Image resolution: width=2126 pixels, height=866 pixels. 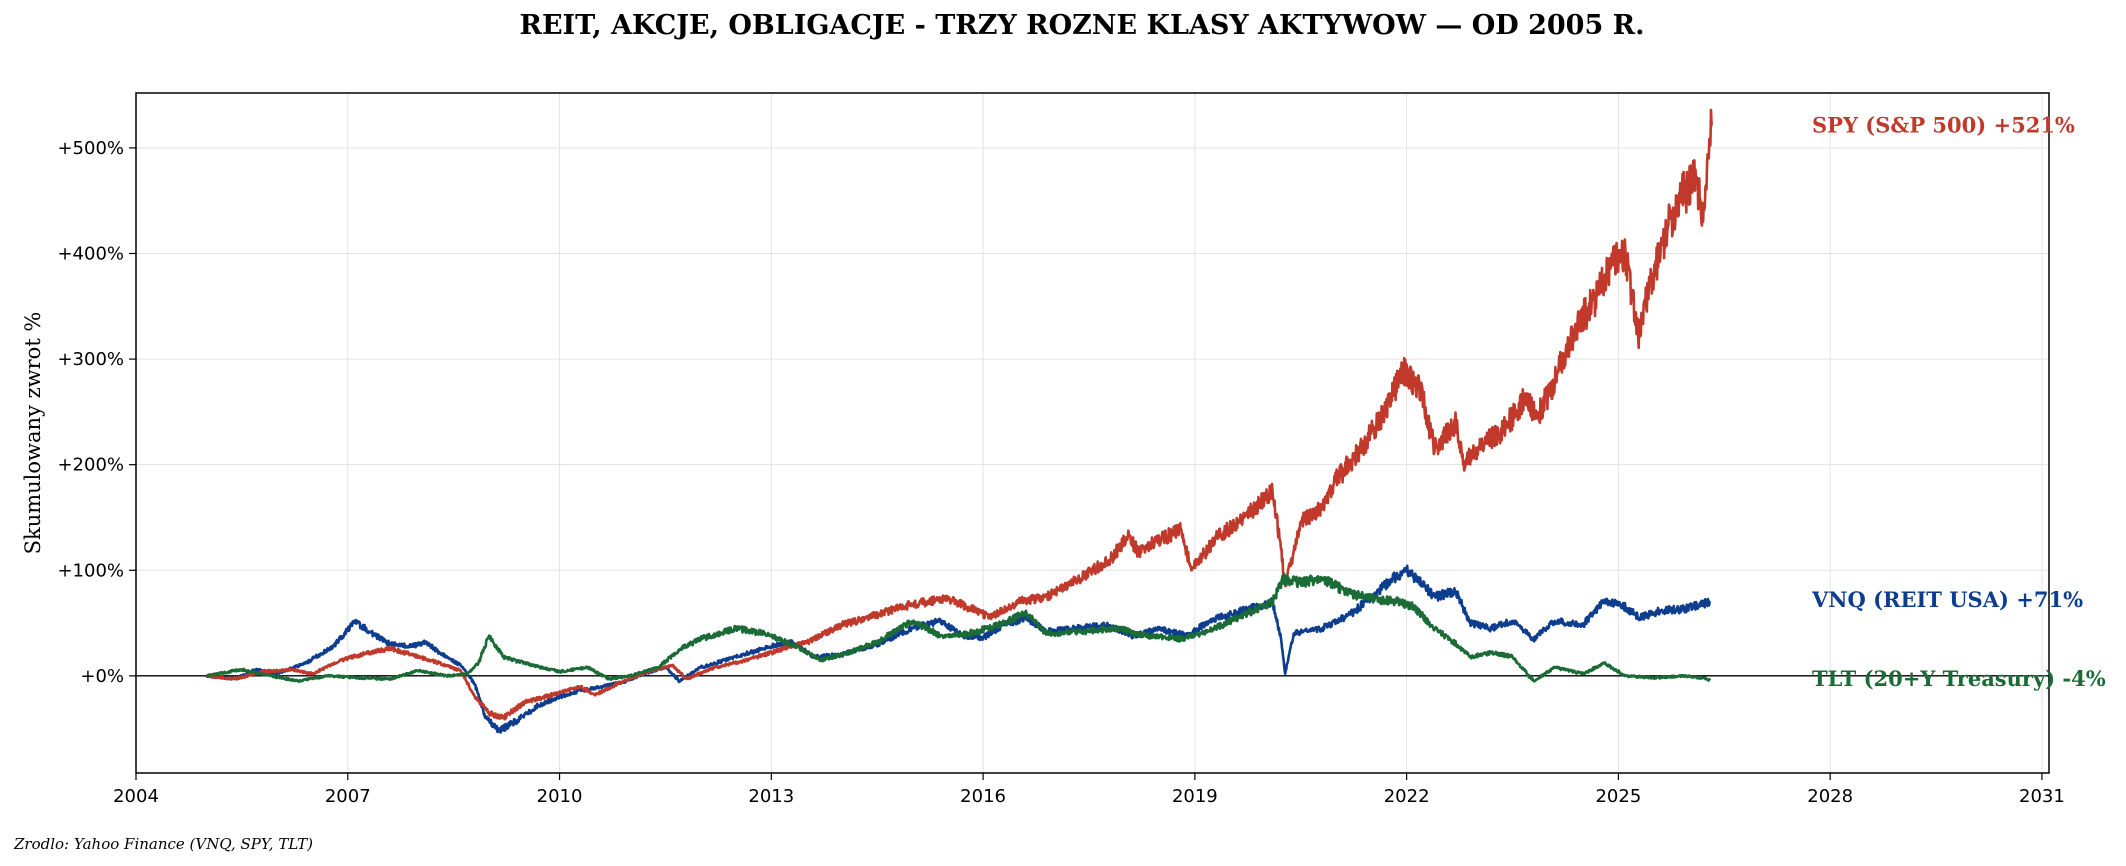 What do you see at coordinates (1407, 796) in the screenshot?
I see `x-tick-label: 2022` at bounding box center [1407, 796].